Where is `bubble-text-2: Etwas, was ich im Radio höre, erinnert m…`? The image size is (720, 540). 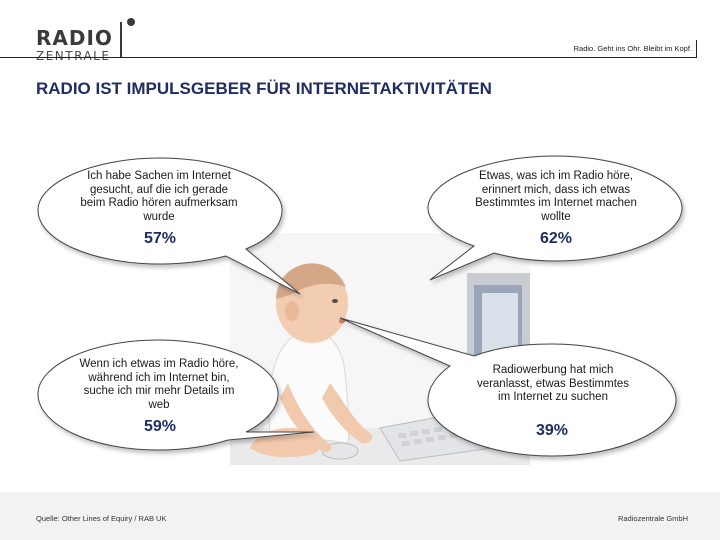
bubble-text-2: Etwas, was ich im Radio höre, erinnert m… is located at coordinates (556, 196).